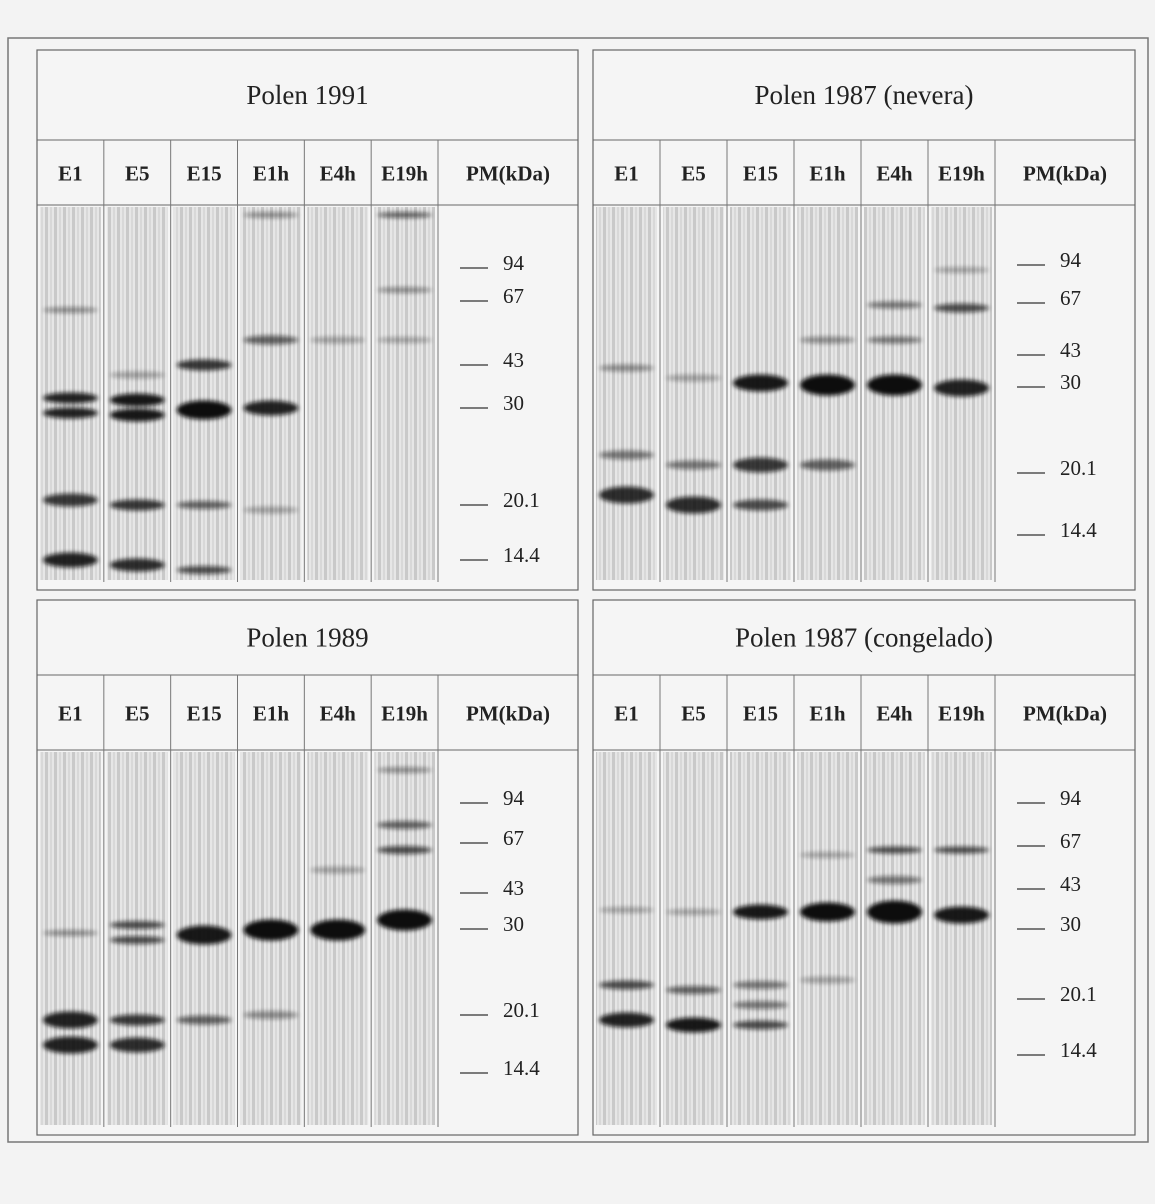 This screenshot has width=1155, height=1204. I want to click on panel-title: Polen 1987 (congelado), so click(864, 638).